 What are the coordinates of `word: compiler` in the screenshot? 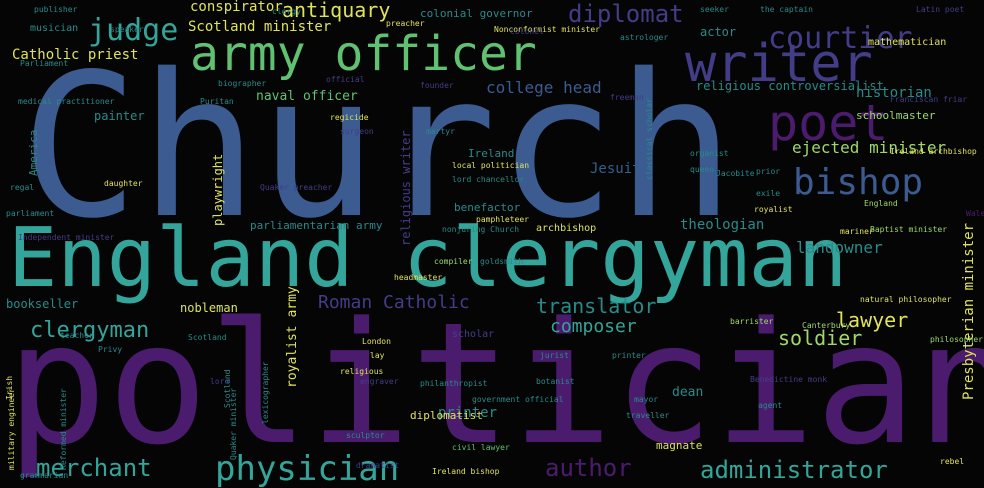 It's located at (453, 261).